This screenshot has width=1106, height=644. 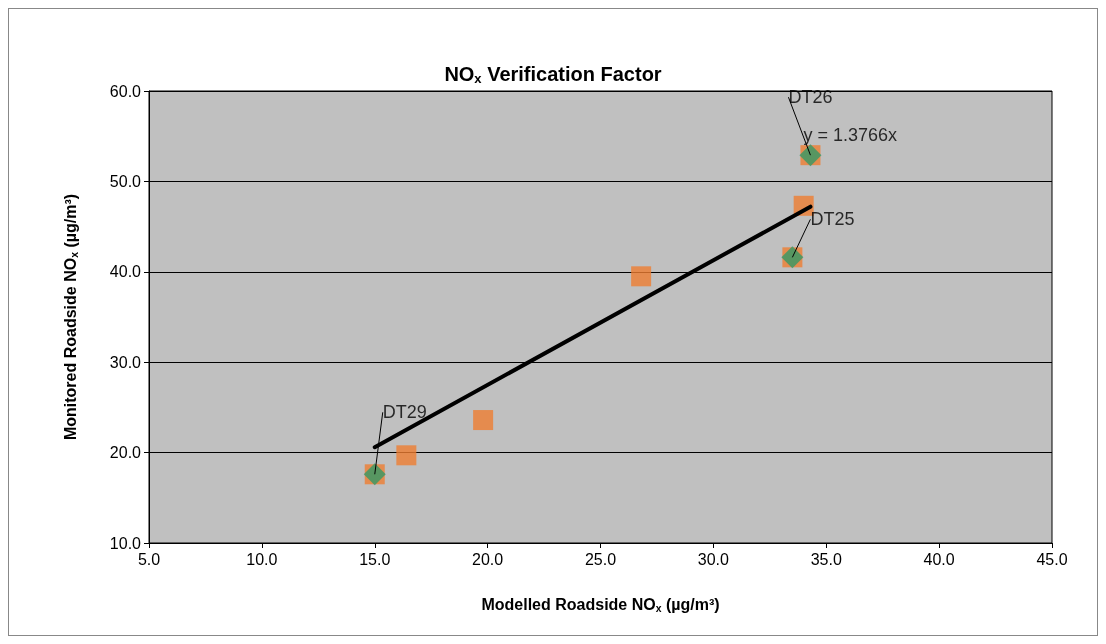 I want to click on y-tick-label: 50.0, so click(x=125, y=181).